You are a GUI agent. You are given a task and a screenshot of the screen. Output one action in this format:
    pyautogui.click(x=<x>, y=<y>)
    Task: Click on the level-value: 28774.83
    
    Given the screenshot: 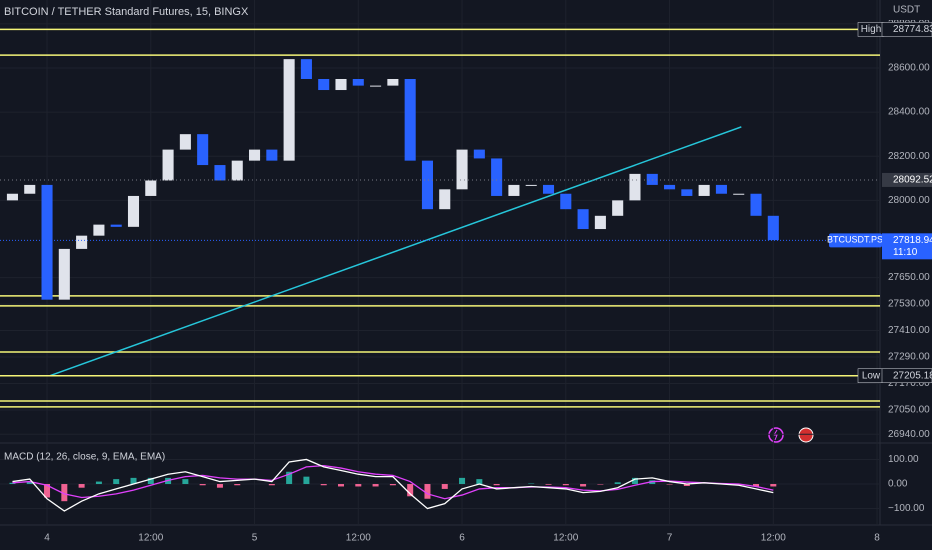 What is the action you would take?
    pyautogui.click(x=912, y=29)
    